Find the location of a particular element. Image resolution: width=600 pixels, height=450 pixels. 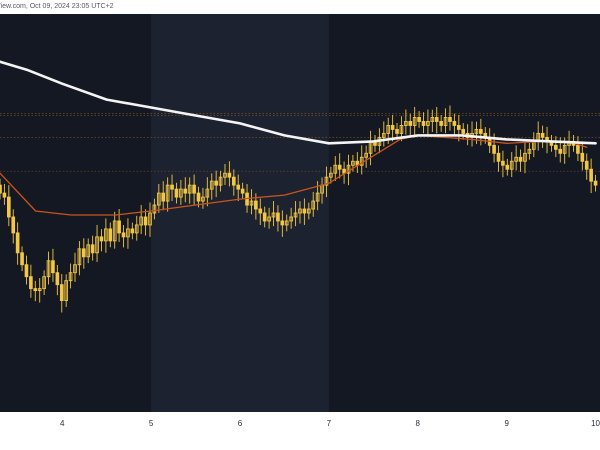

x-tick-label: 5 is located at coordinates (151, 423).